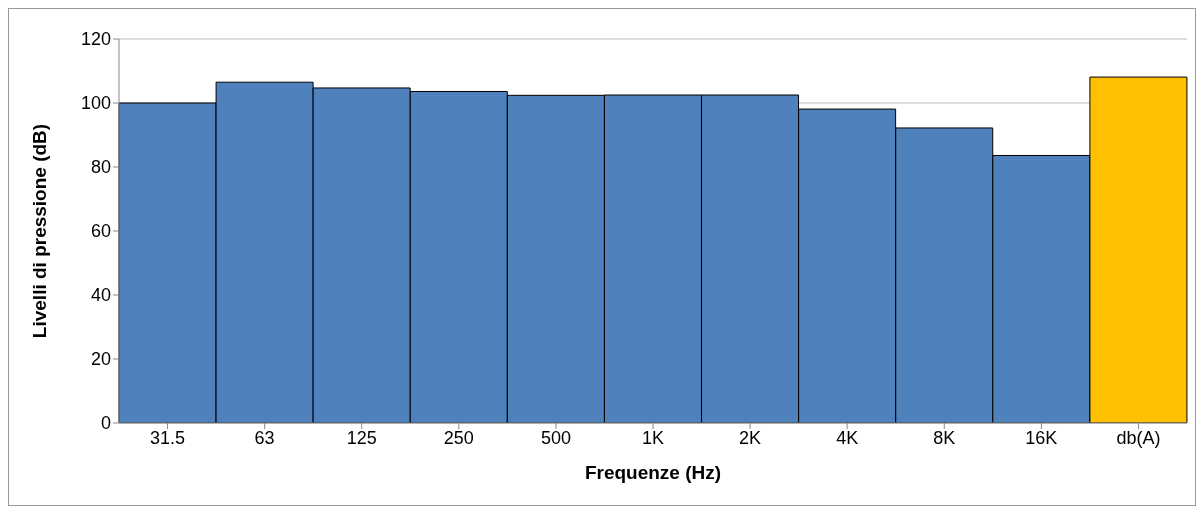  What do you see at coordinates (264, 437) in the screenshot?
I see `x-tick-label: 63` at bounding box center [264, 437].